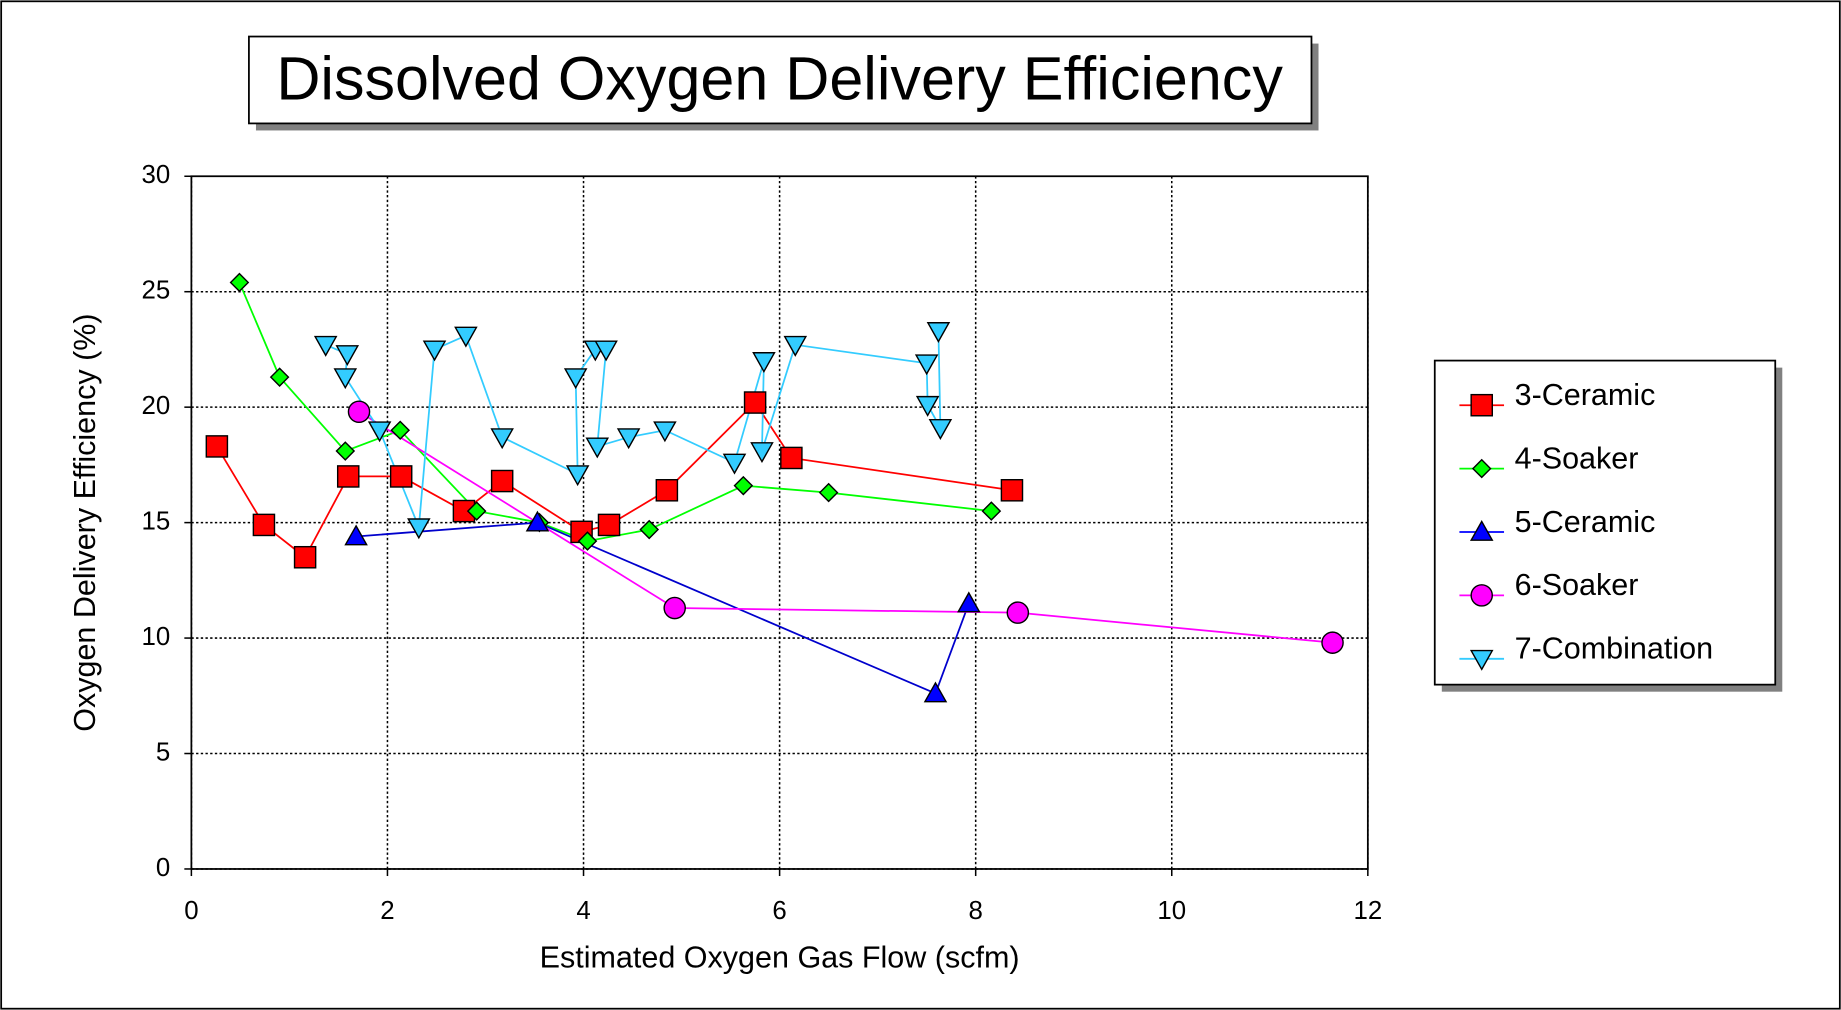 Image resolution: width=1841 pixels, height=1010 pixels. I want to click on y-tick-label: 30, so click(156, 175).